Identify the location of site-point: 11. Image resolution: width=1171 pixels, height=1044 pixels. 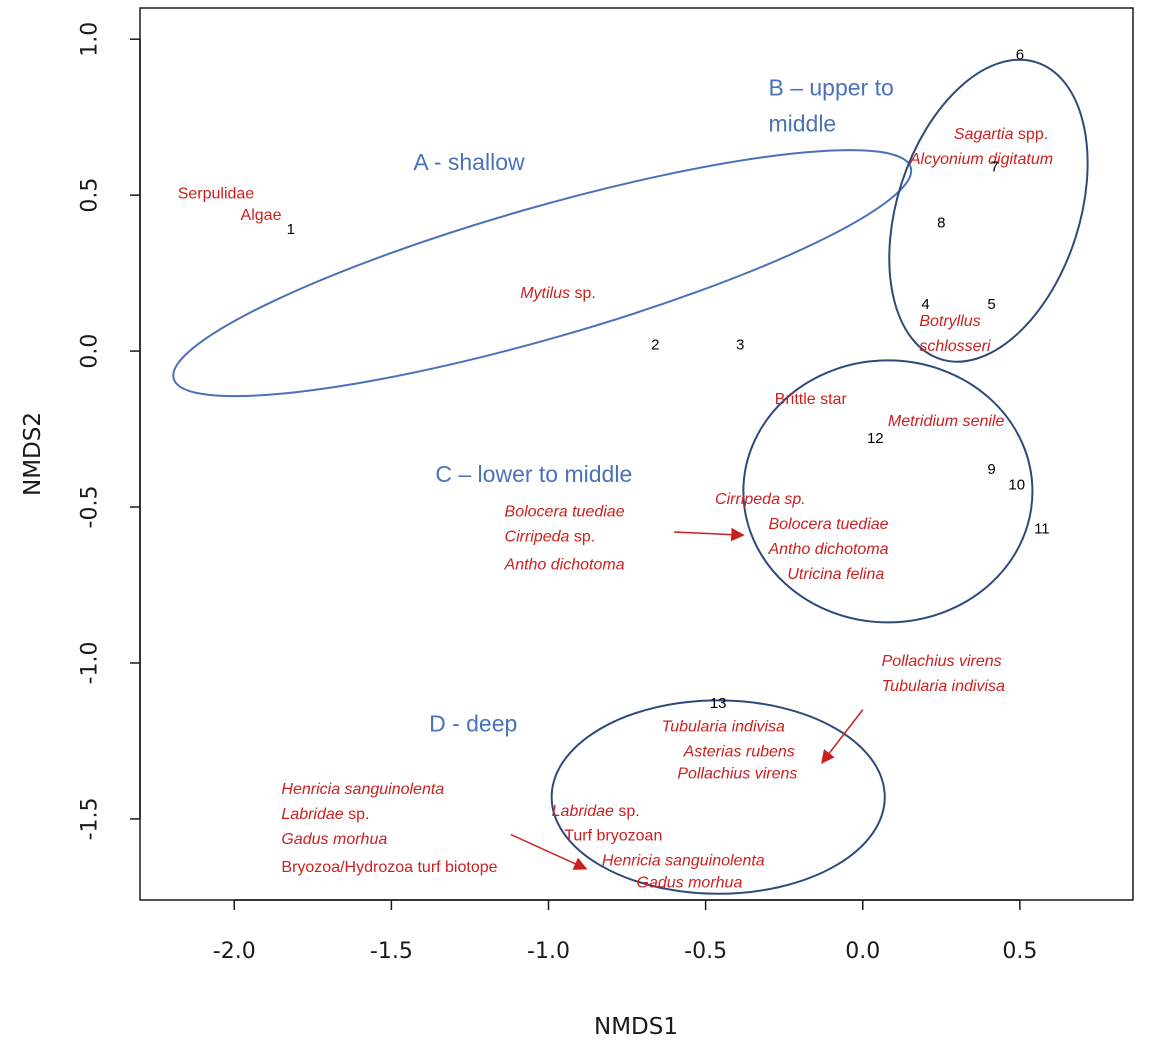
(1042, 528).